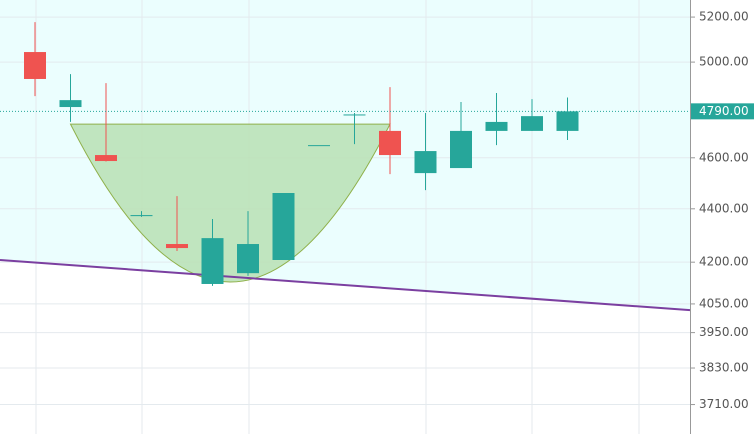 The image size is (754, 434). Describe the element at coordinates (724, 262) in the screenshot. I see `y-tick-label: 4200.00` at that location.